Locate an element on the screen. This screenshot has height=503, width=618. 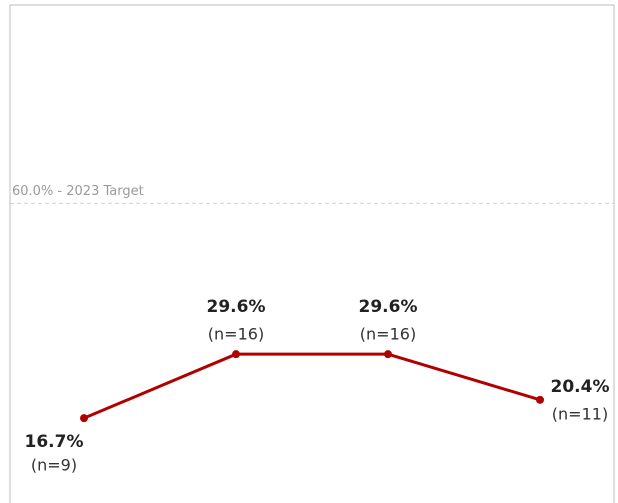
value-label: 20.4% is located at coordinates (580, 387).